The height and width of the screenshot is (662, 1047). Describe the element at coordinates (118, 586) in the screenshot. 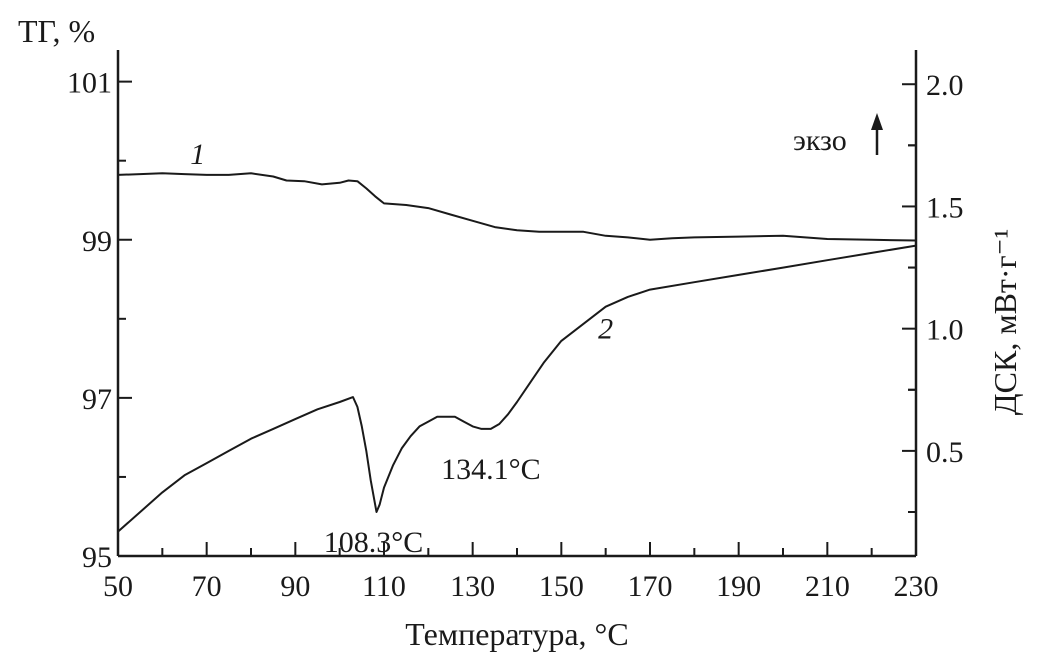

I see `x-tick-label: 50` at that location.